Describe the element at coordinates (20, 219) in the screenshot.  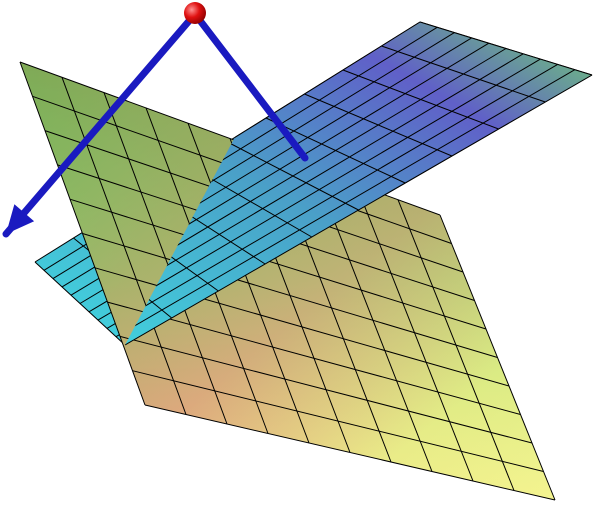
I see `vector-left-arrowhead` at that location.